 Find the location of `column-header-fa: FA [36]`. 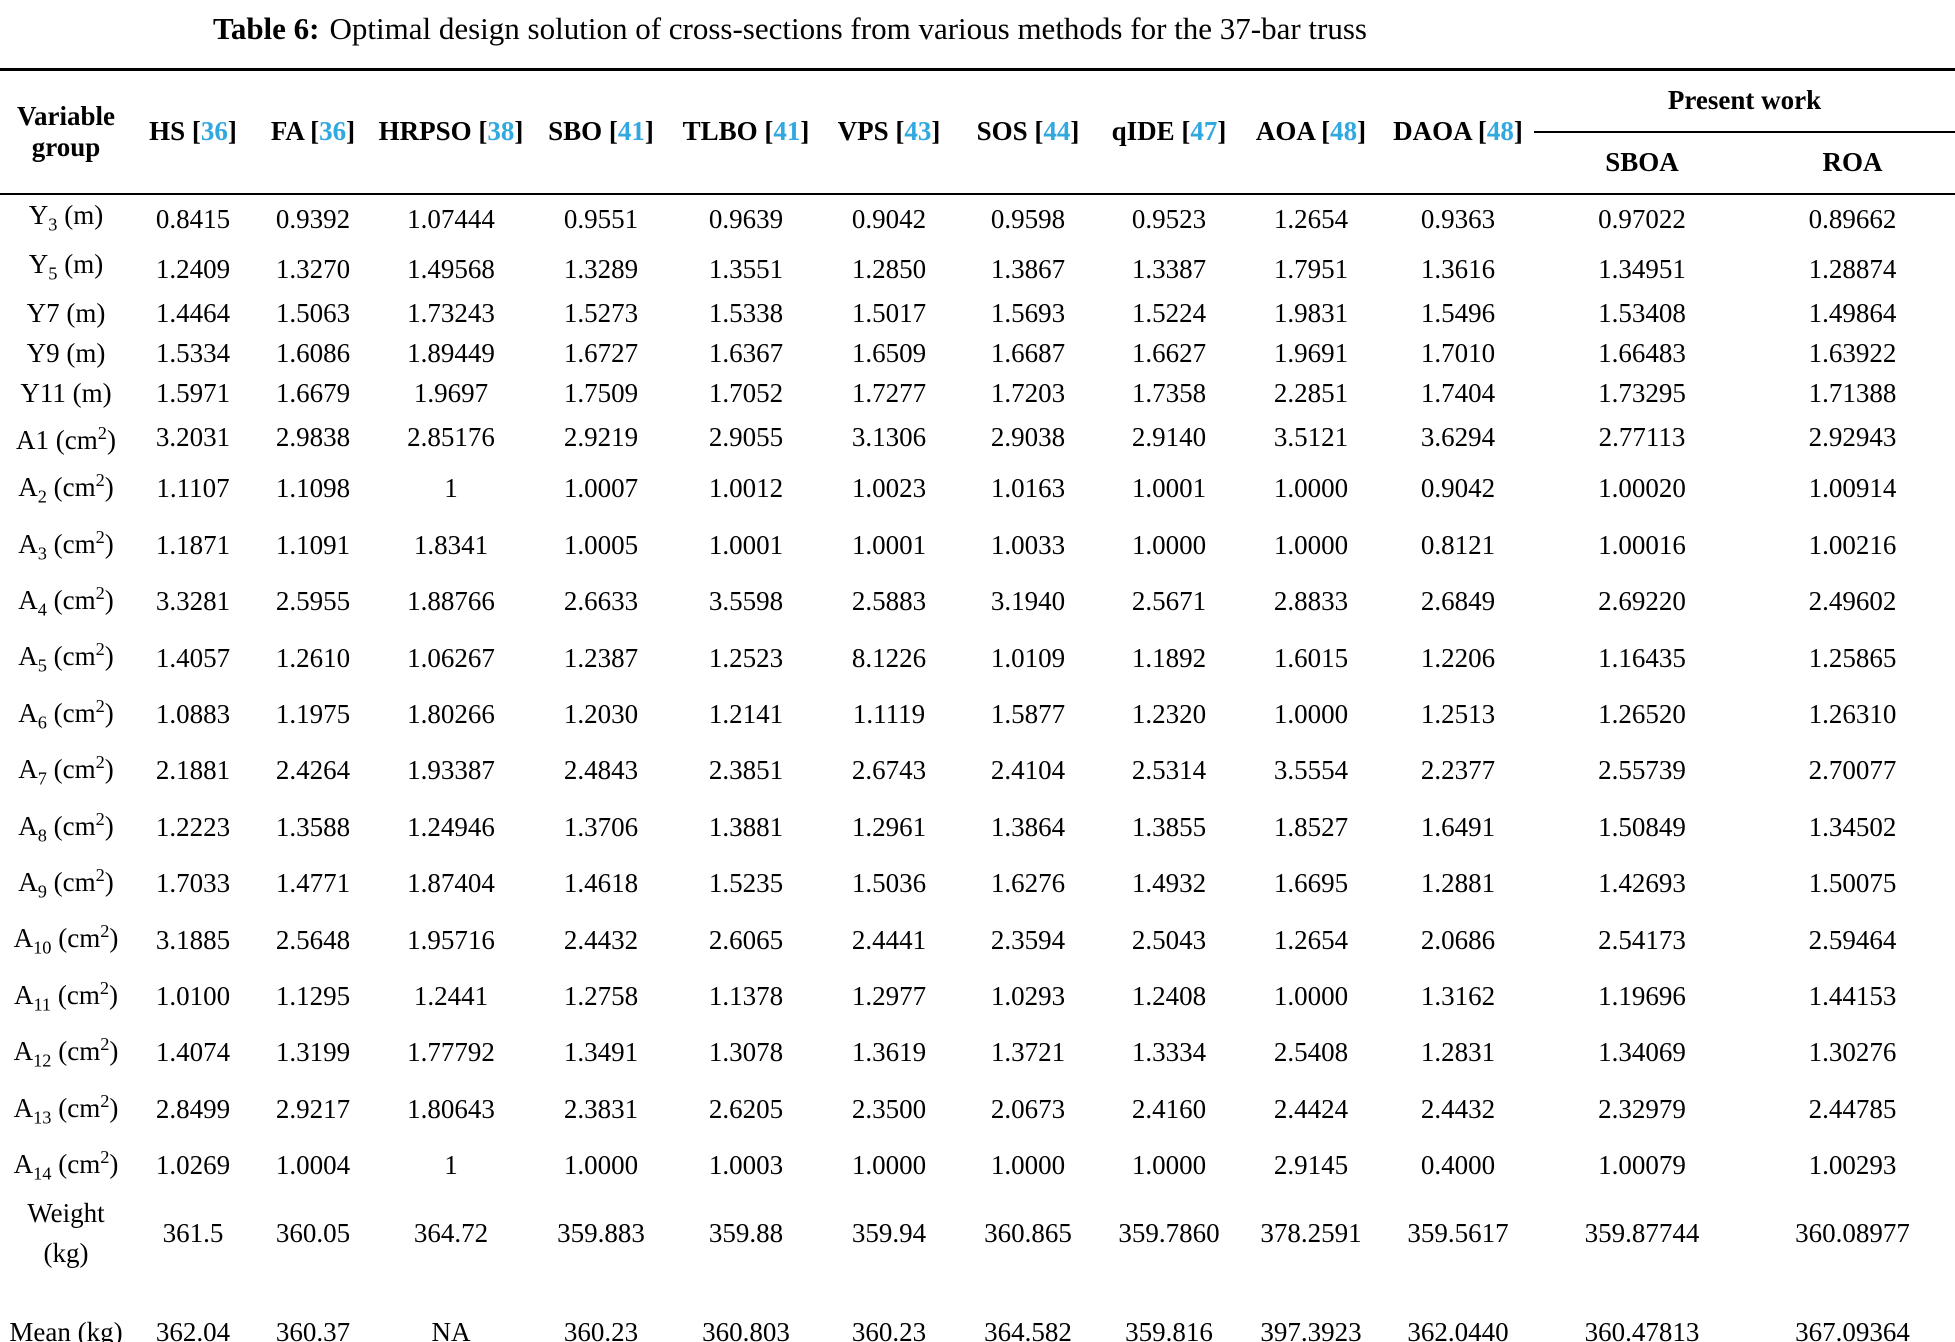

column-header-fa: FA [36] is located at coordinates (313, 132).